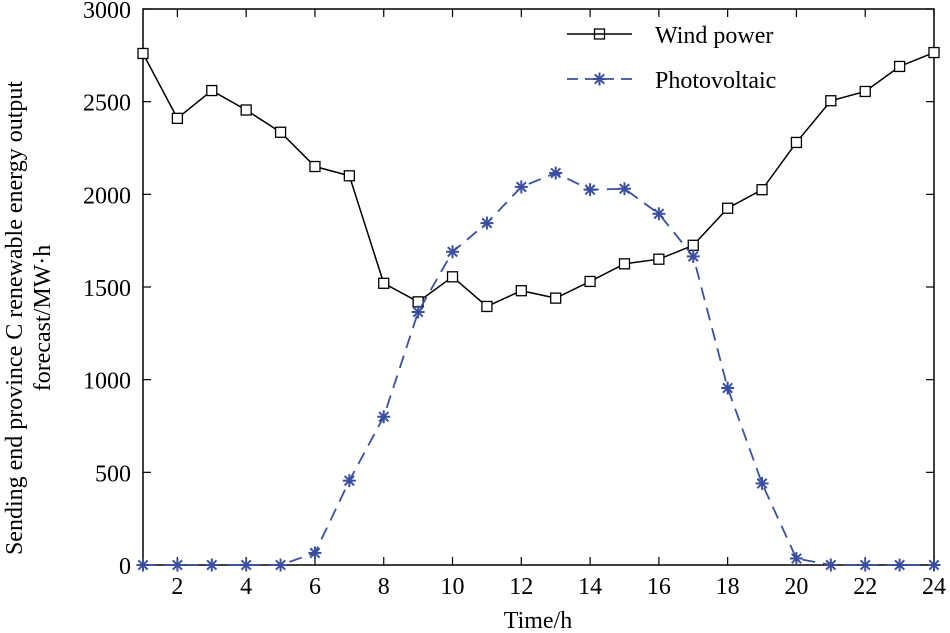  What do you see at coordinates (714, 36) in the screenshot?
I see `legend-wind-label: Wind power` at bounding box center [714, 36].